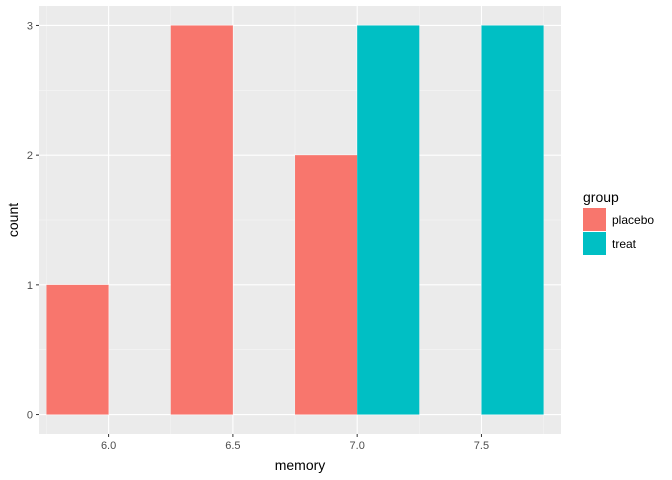 The image size is (672, 480). Describe the element at coordinates (30, 286) in the screenshot. I see `y-tick-label: 1` at that location.